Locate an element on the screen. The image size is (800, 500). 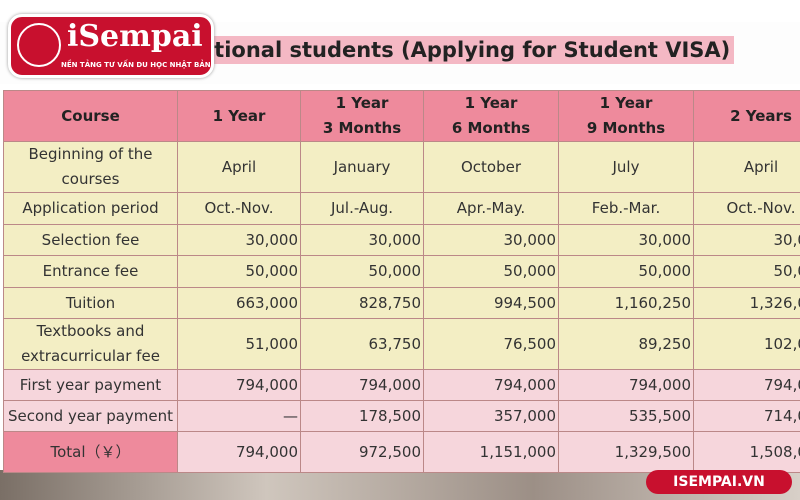
header-cell: 2 Years is located at coordinates (746, 116).